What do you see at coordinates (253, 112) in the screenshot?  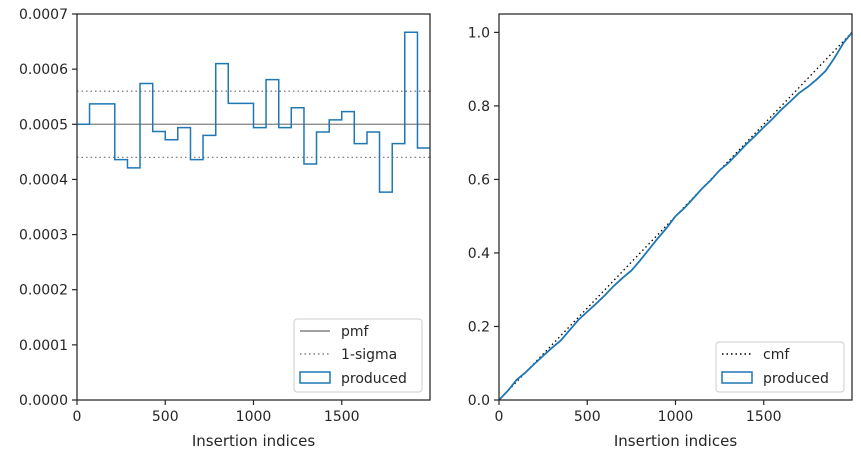 I see `produced-step` at bounding box center [253, 112].